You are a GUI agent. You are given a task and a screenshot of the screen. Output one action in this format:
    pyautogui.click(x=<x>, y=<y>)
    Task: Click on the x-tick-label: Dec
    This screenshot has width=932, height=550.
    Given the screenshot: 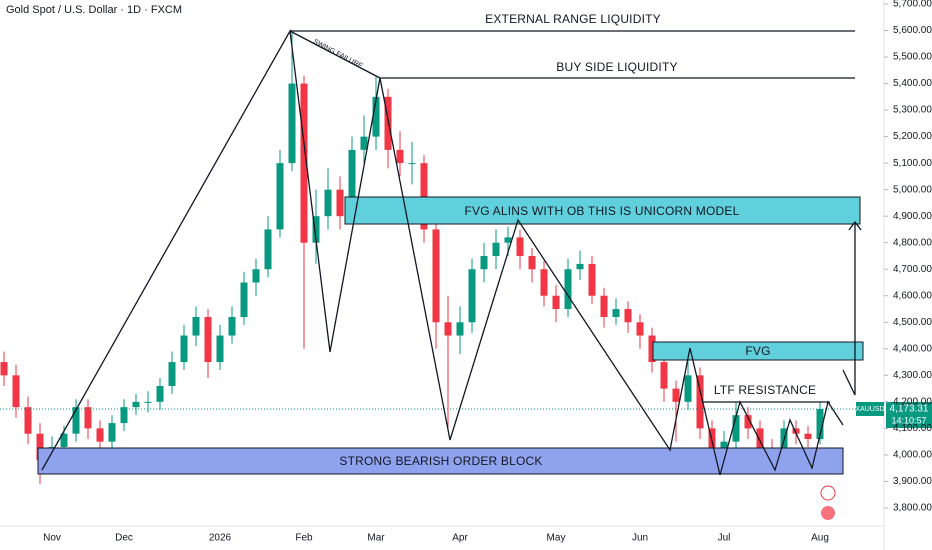 What is the action you would take?
    pyautogui.click(x=124, y=538)
    